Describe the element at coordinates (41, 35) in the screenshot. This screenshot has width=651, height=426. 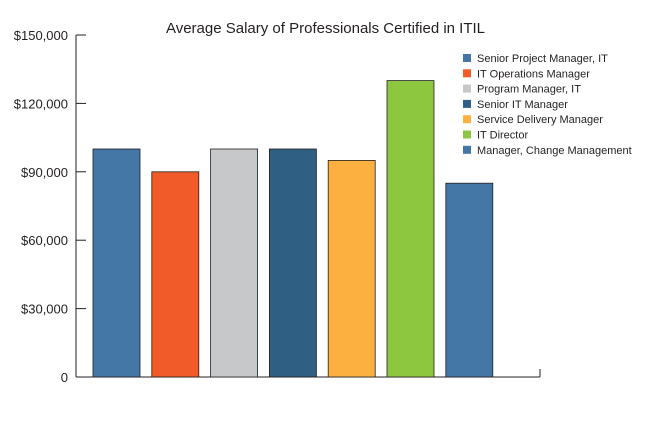
I see `y-tick-label: $150,000` at that location.